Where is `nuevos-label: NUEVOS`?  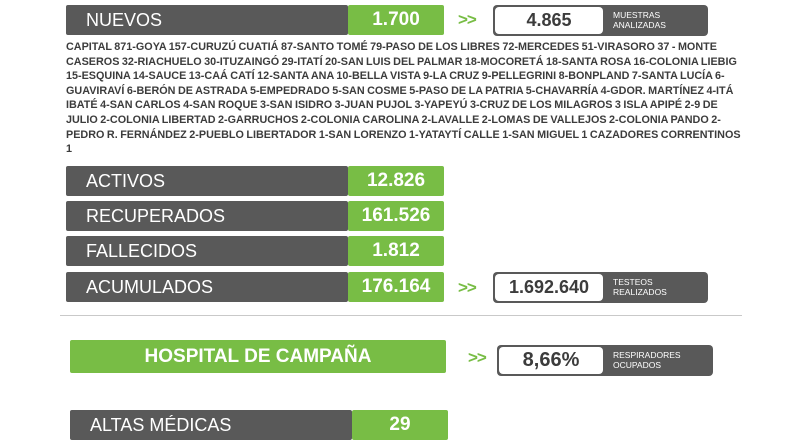 nuevos-label: NUEVOS is located at coordinates (124, 19).